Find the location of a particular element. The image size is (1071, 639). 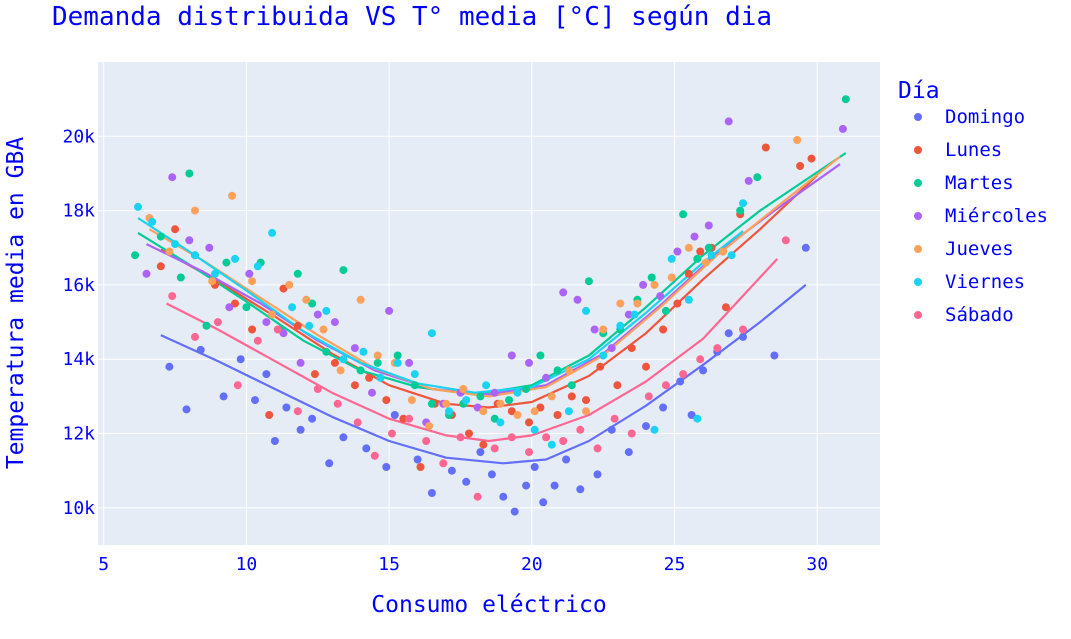

legend-item: Domingo is located at coordinates (969, 117).